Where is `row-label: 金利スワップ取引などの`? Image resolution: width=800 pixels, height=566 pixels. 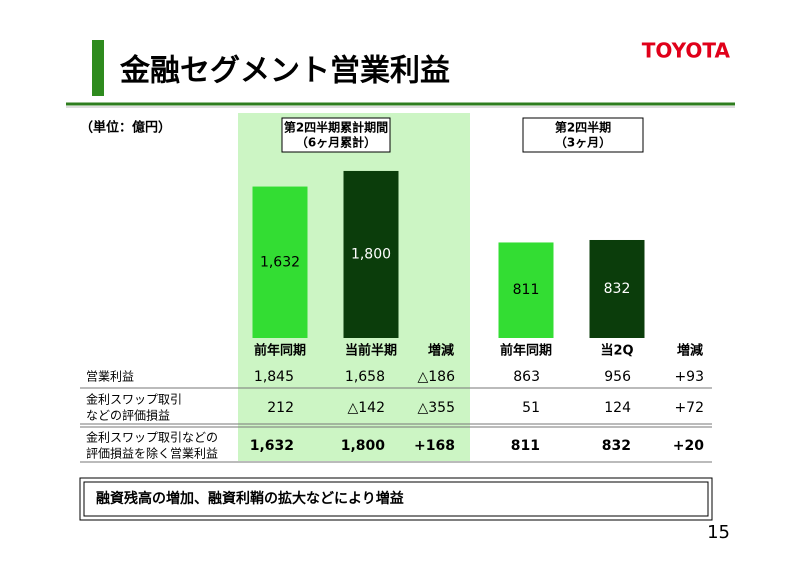 row-label: 金利スワップ取引などの is located at coordinates (152, 437).